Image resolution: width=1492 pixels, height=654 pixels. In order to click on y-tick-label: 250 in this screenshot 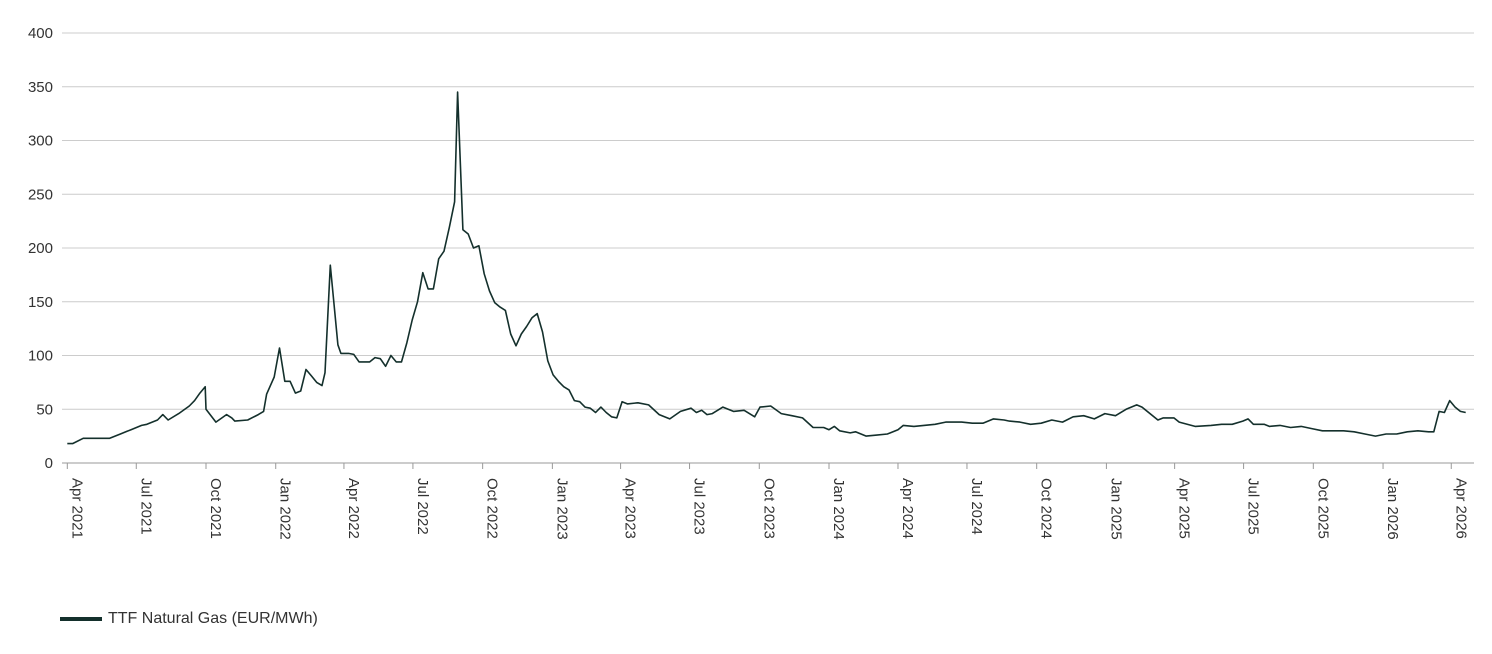, I will do `click(40, 194)`.